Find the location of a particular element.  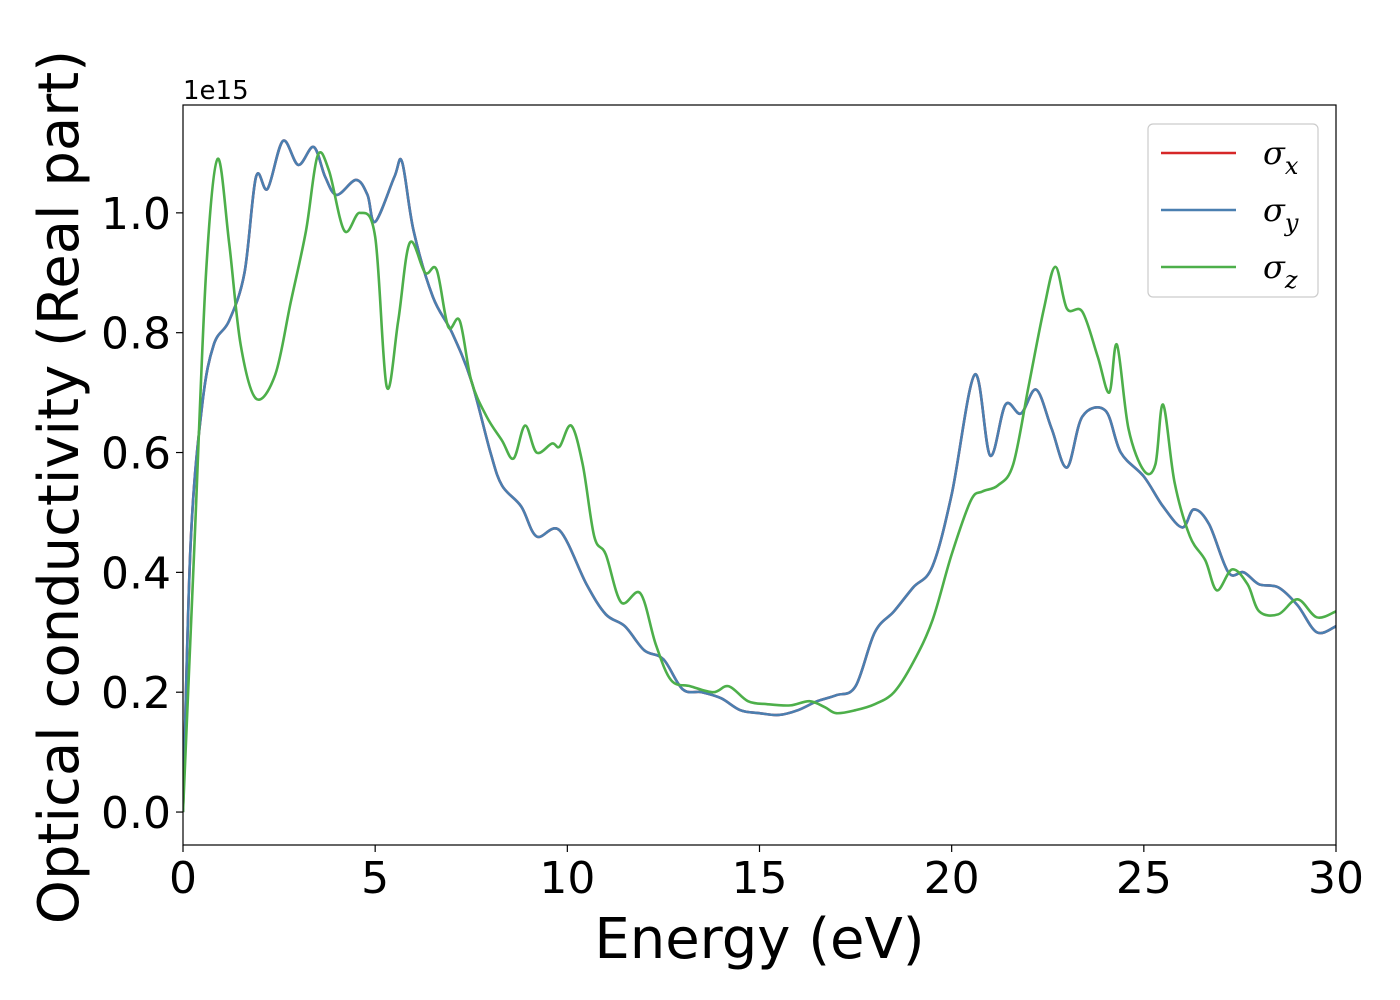

x-tick-label: 30 is located at coordinates (1336, 878).